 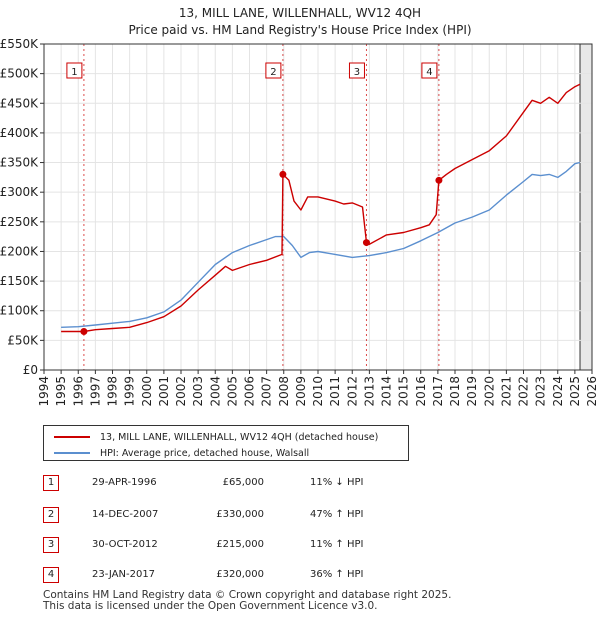 I want to click on y-tick-label: £450K, so click(x=19, y=103).